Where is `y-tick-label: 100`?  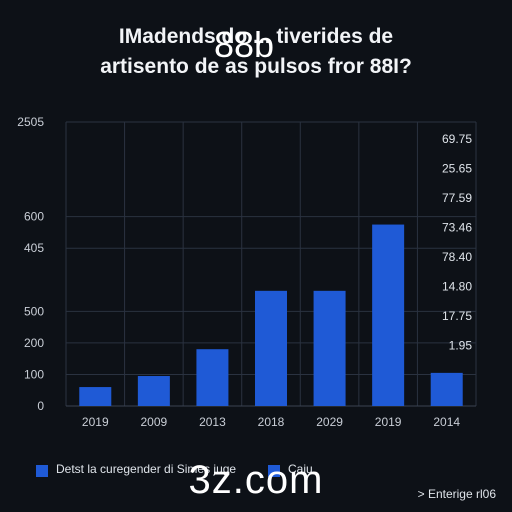 y-tick-label: 100 is located at coordinates (34, 374).